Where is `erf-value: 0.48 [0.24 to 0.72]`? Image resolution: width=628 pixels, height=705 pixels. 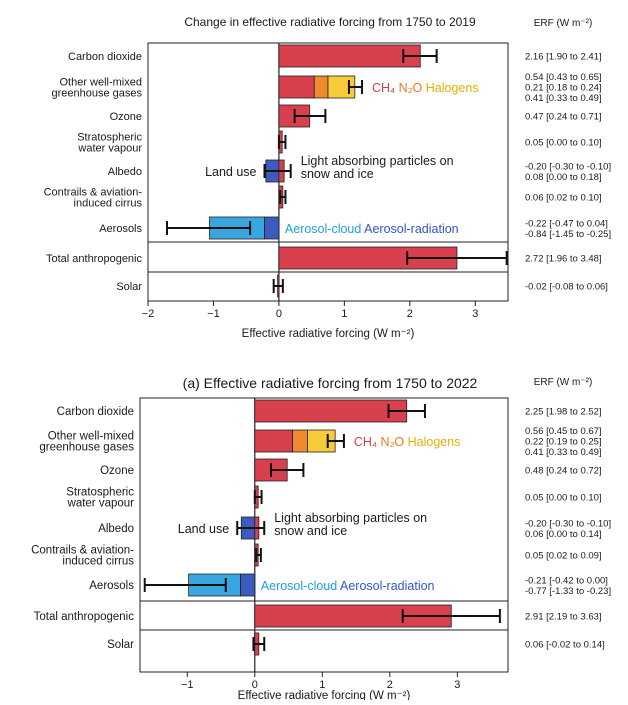 erf-value: 0.48 [0.24 to 0.72] is located at coordinates (563, 471).